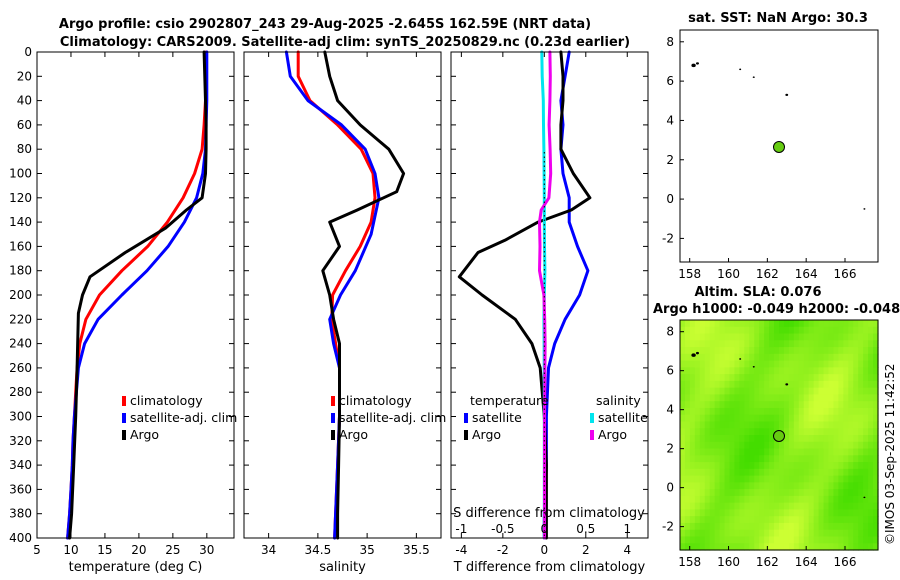 This screenshot has height=580, width=900. I want to click on sla-map-title: Altim. SLA: 0.076, so click(758, 292).